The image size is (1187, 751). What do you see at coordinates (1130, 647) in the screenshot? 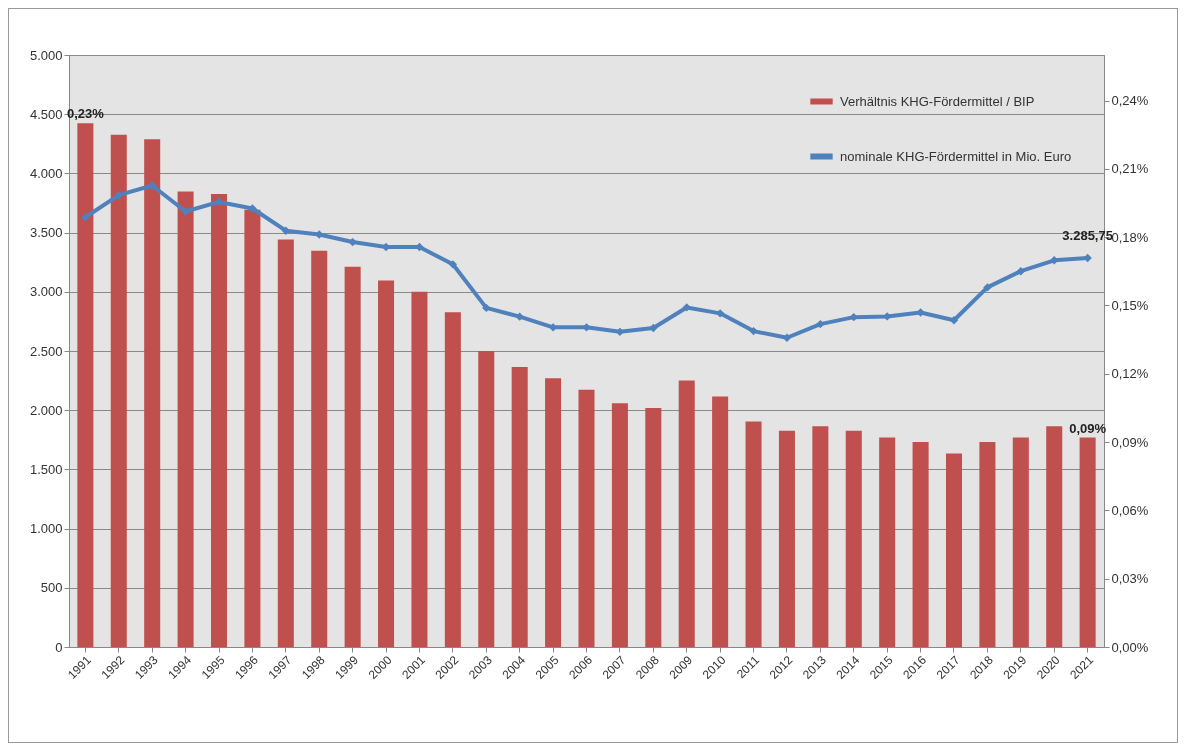
I see `y2-tick-label: 0,00%` at bounding box center [1130, 647].